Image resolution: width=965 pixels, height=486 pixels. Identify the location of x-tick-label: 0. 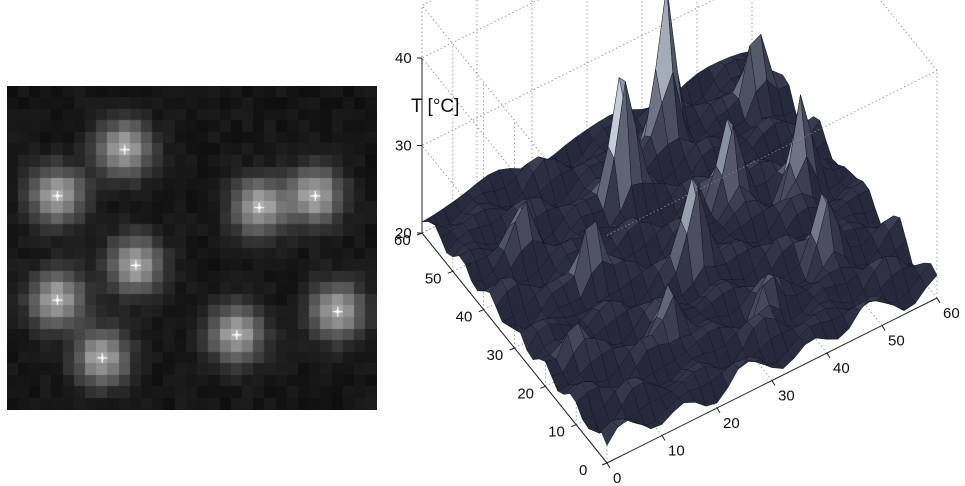
(617, 478).